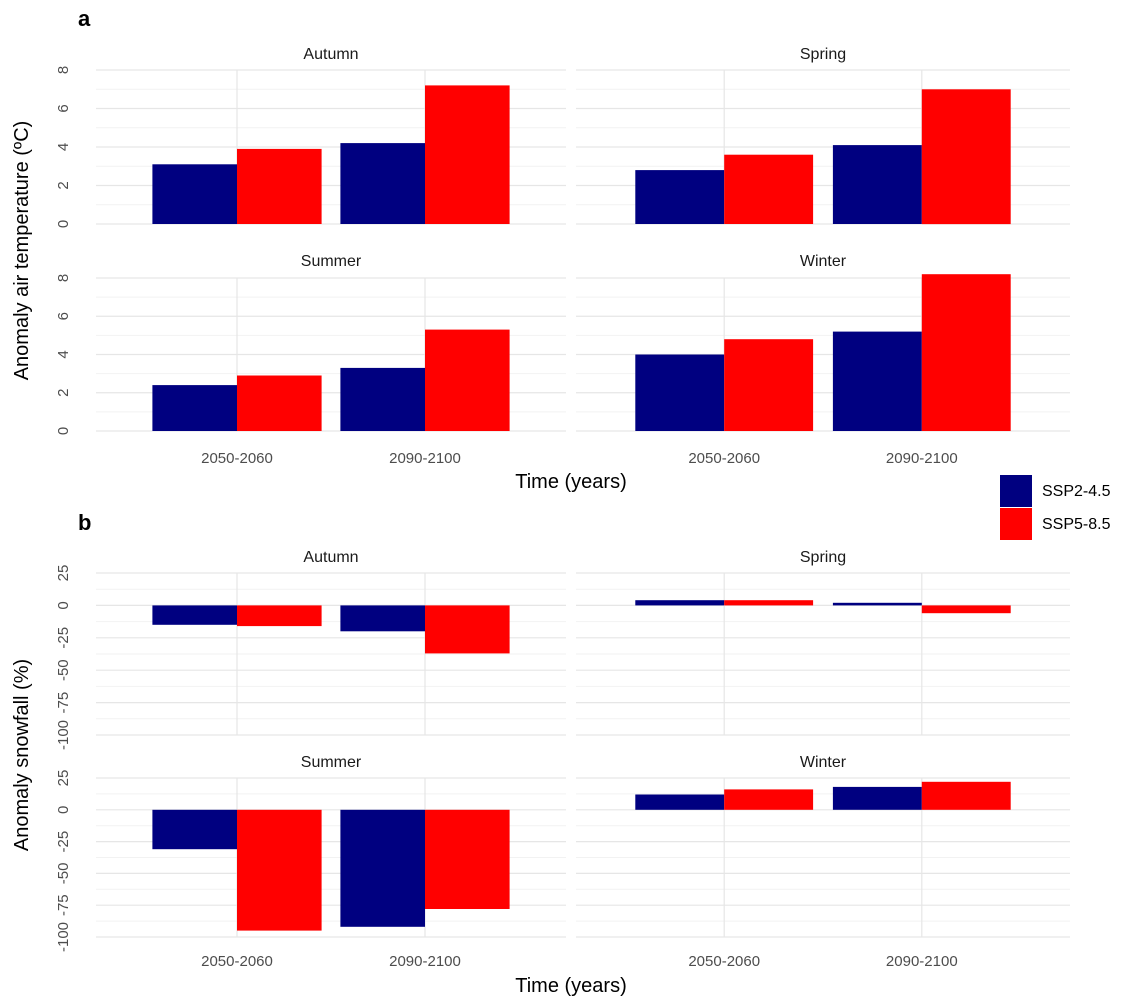 Image resolution: width=1137 pixels, height=1000 pixels. Describe the element at coordinates (823, 135) in the screenshot. I see `facet-a-spring: Spring` at that location.